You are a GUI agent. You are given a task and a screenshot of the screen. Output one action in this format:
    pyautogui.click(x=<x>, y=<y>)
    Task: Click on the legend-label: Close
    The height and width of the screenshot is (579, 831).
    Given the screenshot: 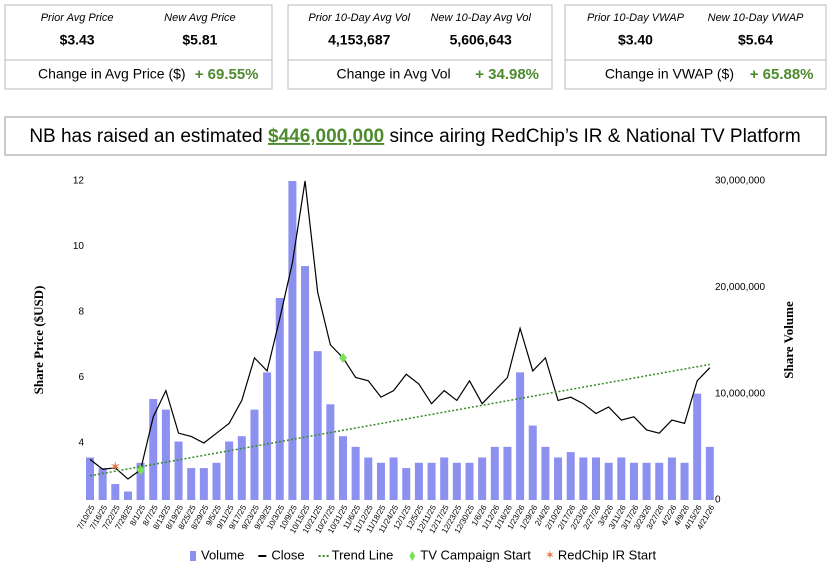 What is the action you would take?
    pyautogui.click(x=287, y=554)
    